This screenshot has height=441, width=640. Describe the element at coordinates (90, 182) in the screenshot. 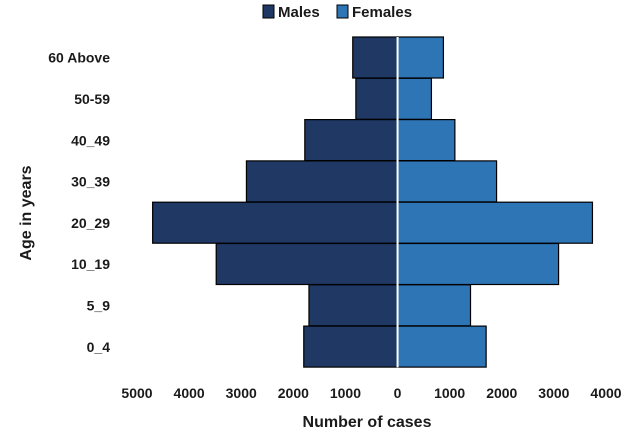

I see `category-label-3: 30_39` at that location.